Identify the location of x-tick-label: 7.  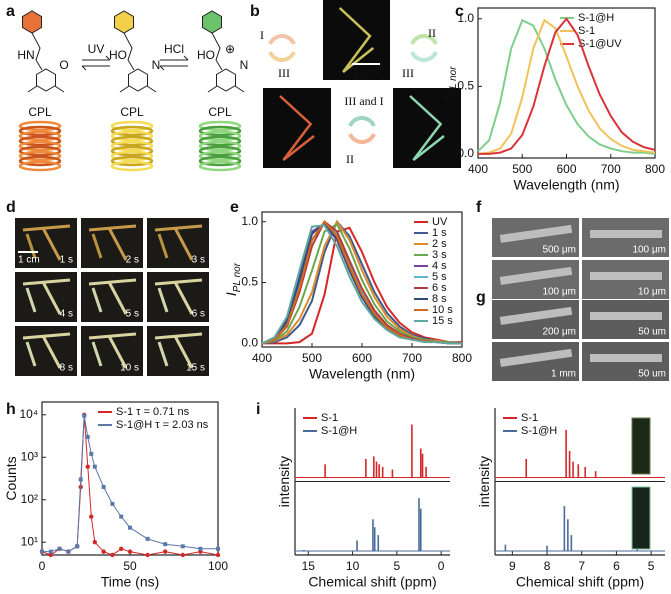
(581, 566).